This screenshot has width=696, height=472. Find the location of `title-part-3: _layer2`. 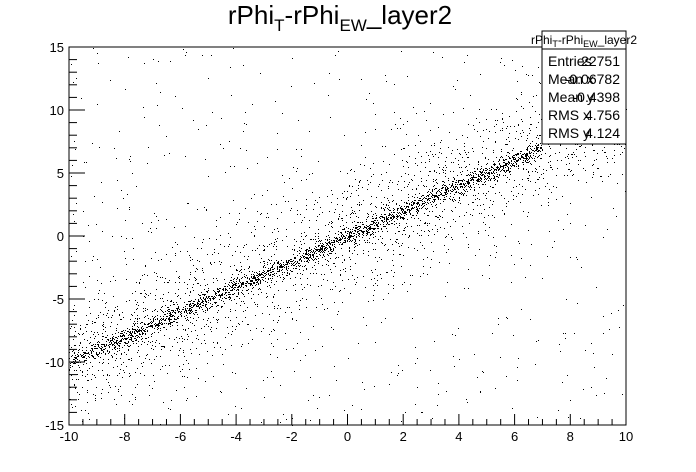

title-part-3: _layer2 is located at coordinates (409, 15).